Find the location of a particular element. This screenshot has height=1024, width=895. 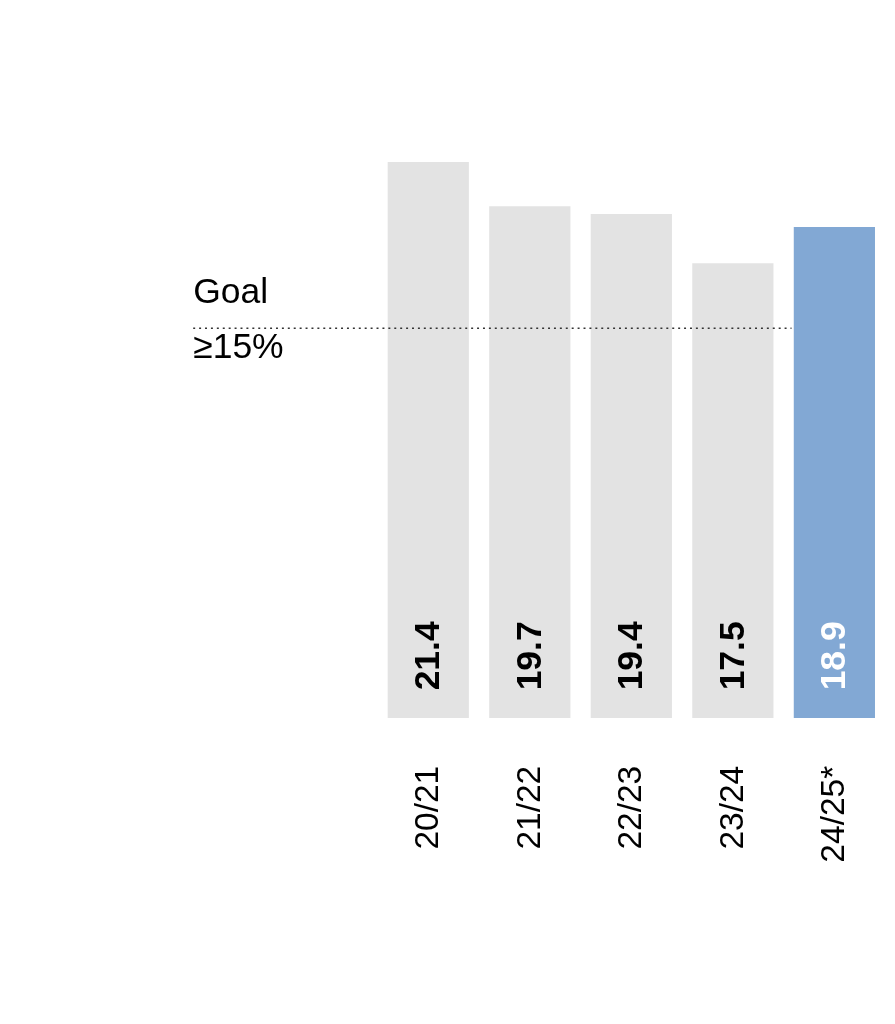

data-label: 19.4 is located at coordinates (630, 656).